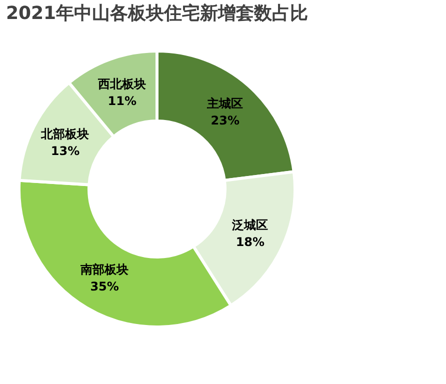 The height and width of the screenshot is (384, 446). Describe the element at coordinates (249, 225) in the screenshot. I see `slice-label: 泛城区` at that location.